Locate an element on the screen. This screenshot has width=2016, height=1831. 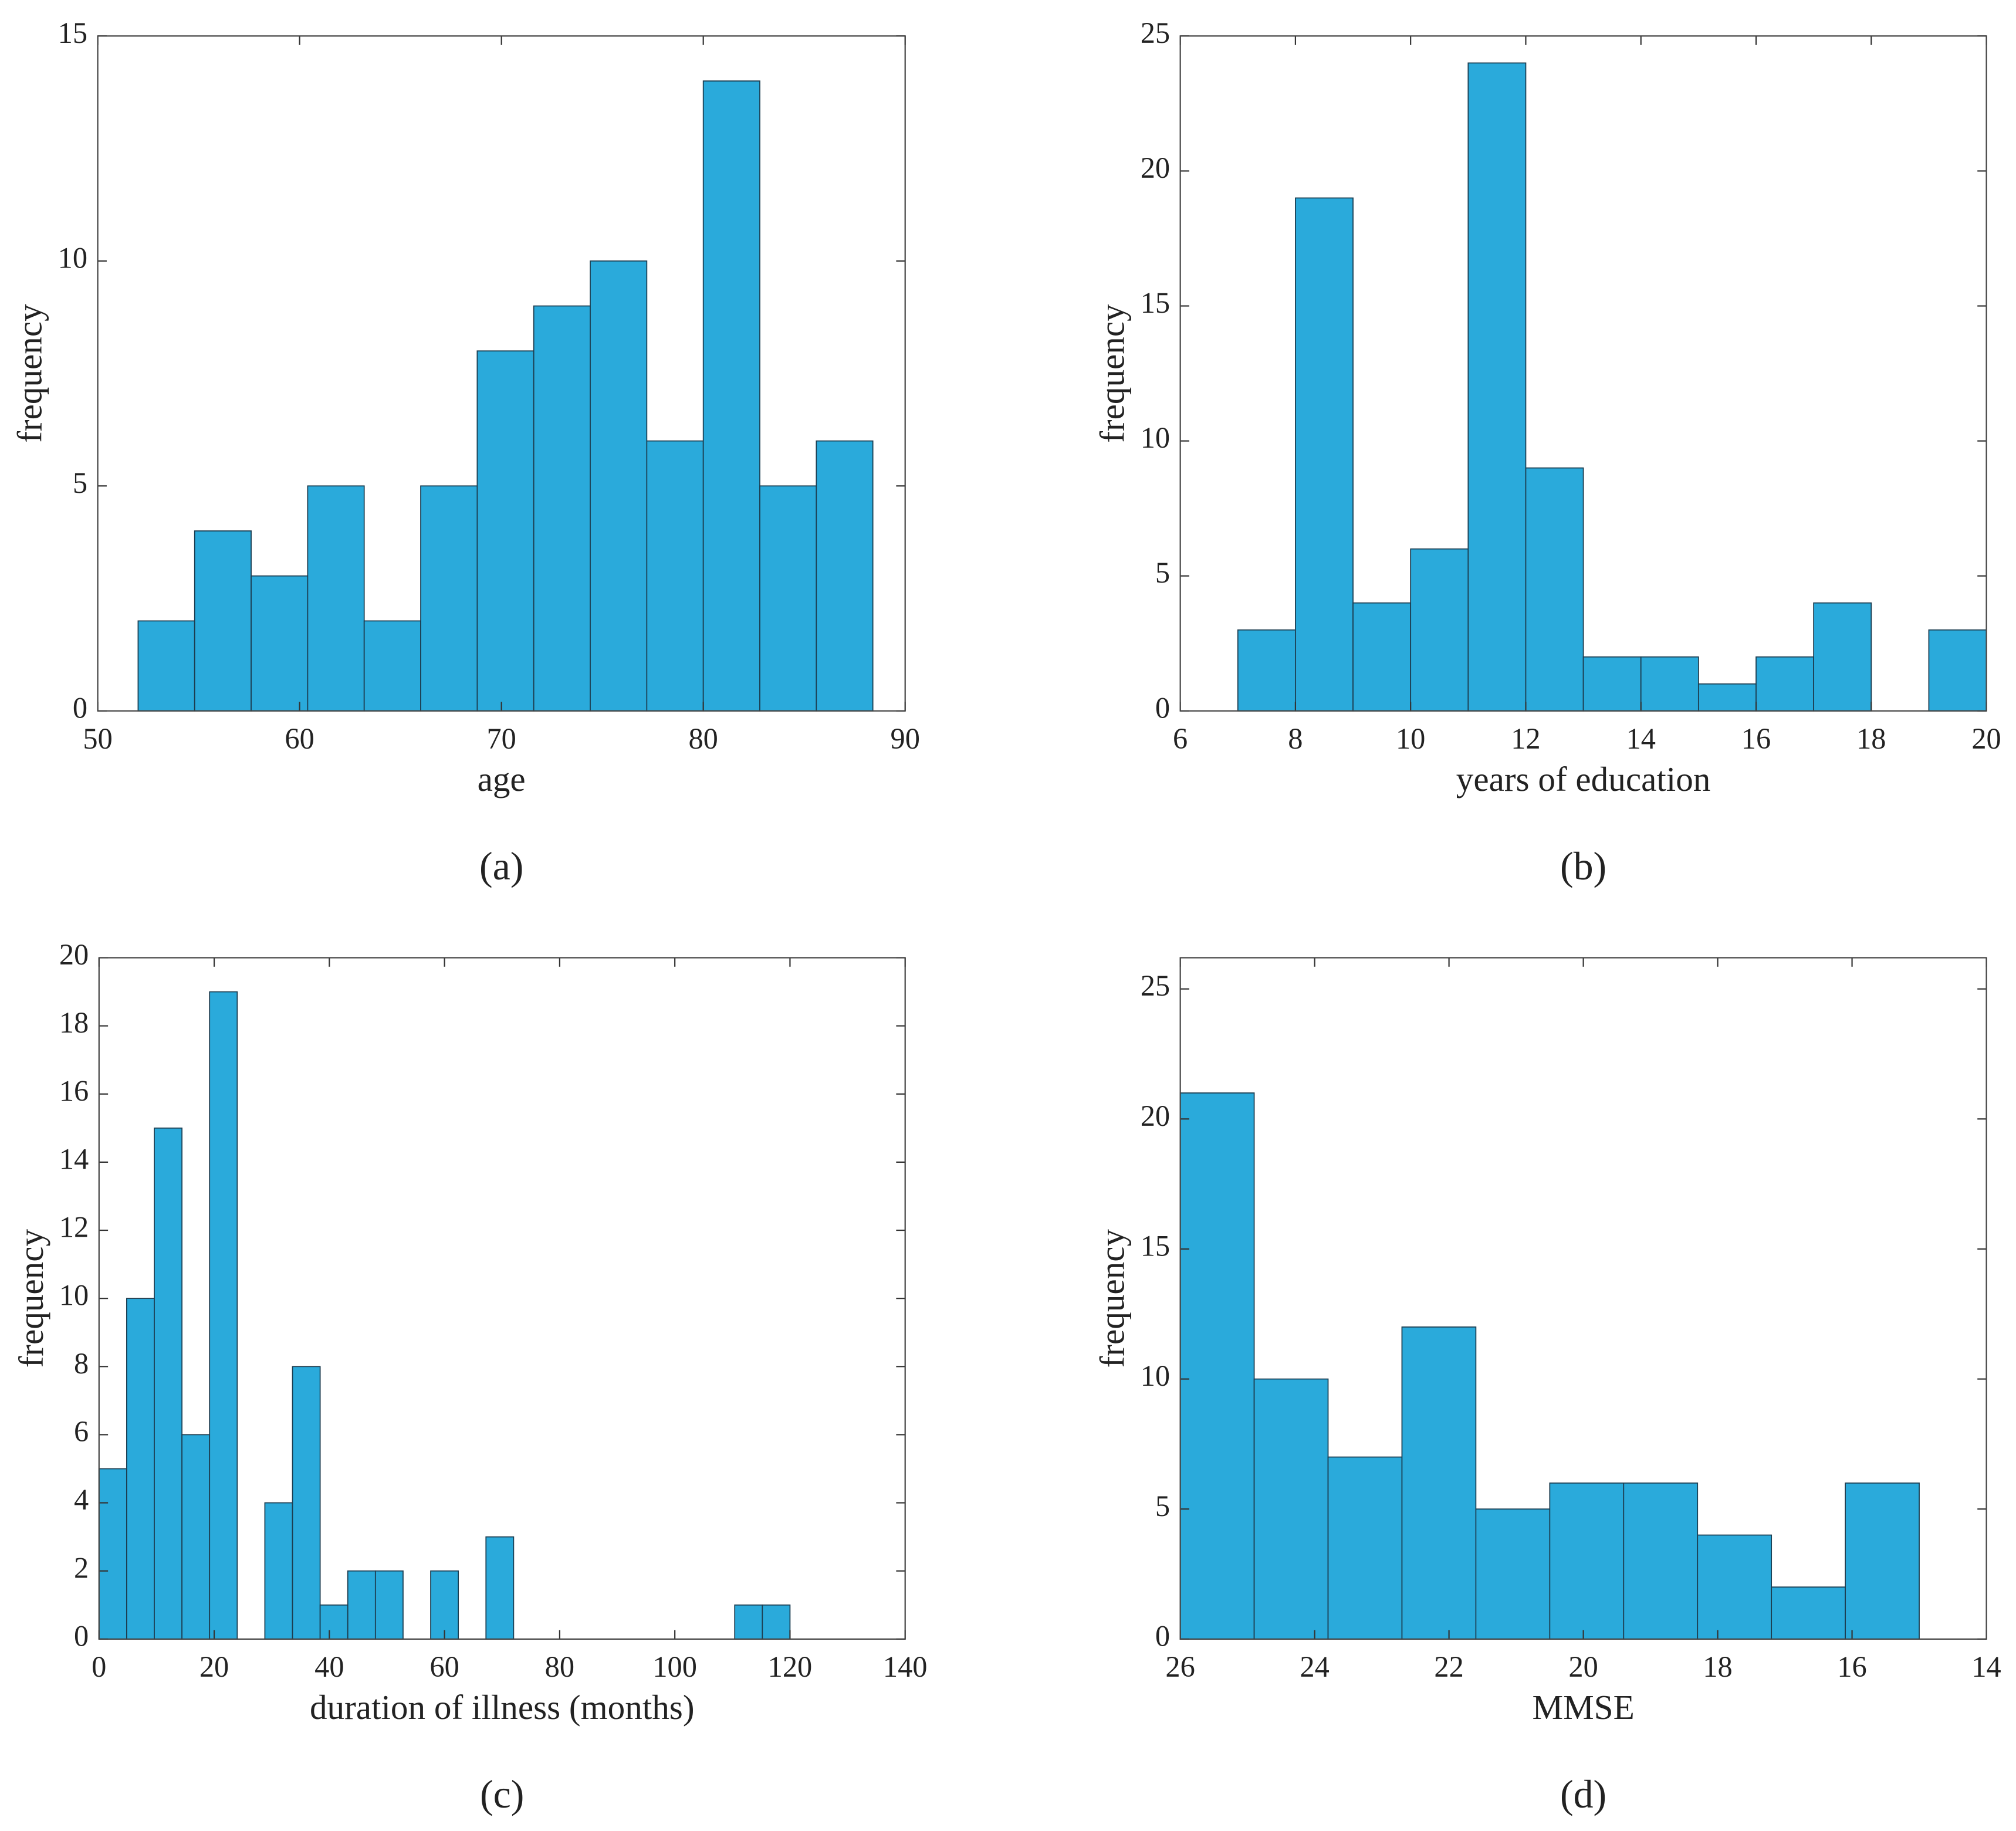
x-tick-label: 12 is located at coordinates (1525, 738).